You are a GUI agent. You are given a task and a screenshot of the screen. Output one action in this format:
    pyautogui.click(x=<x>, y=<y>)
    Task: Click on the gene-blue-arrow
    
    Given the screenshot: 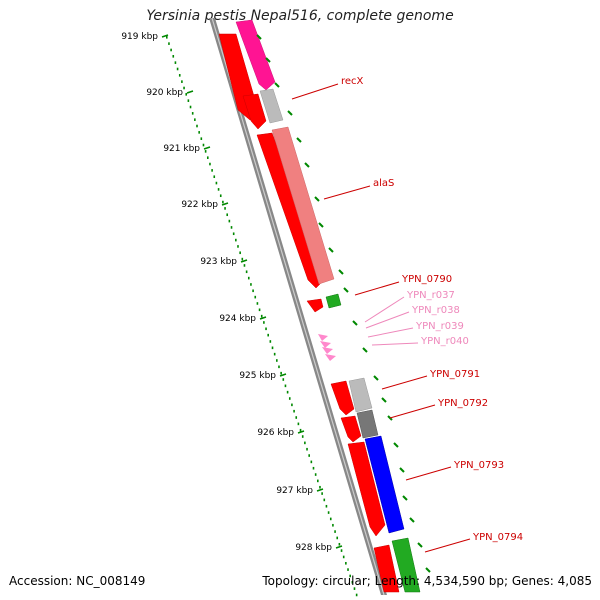 What is the action you would take?
    pyautogui.click(x=384, y=484)
    